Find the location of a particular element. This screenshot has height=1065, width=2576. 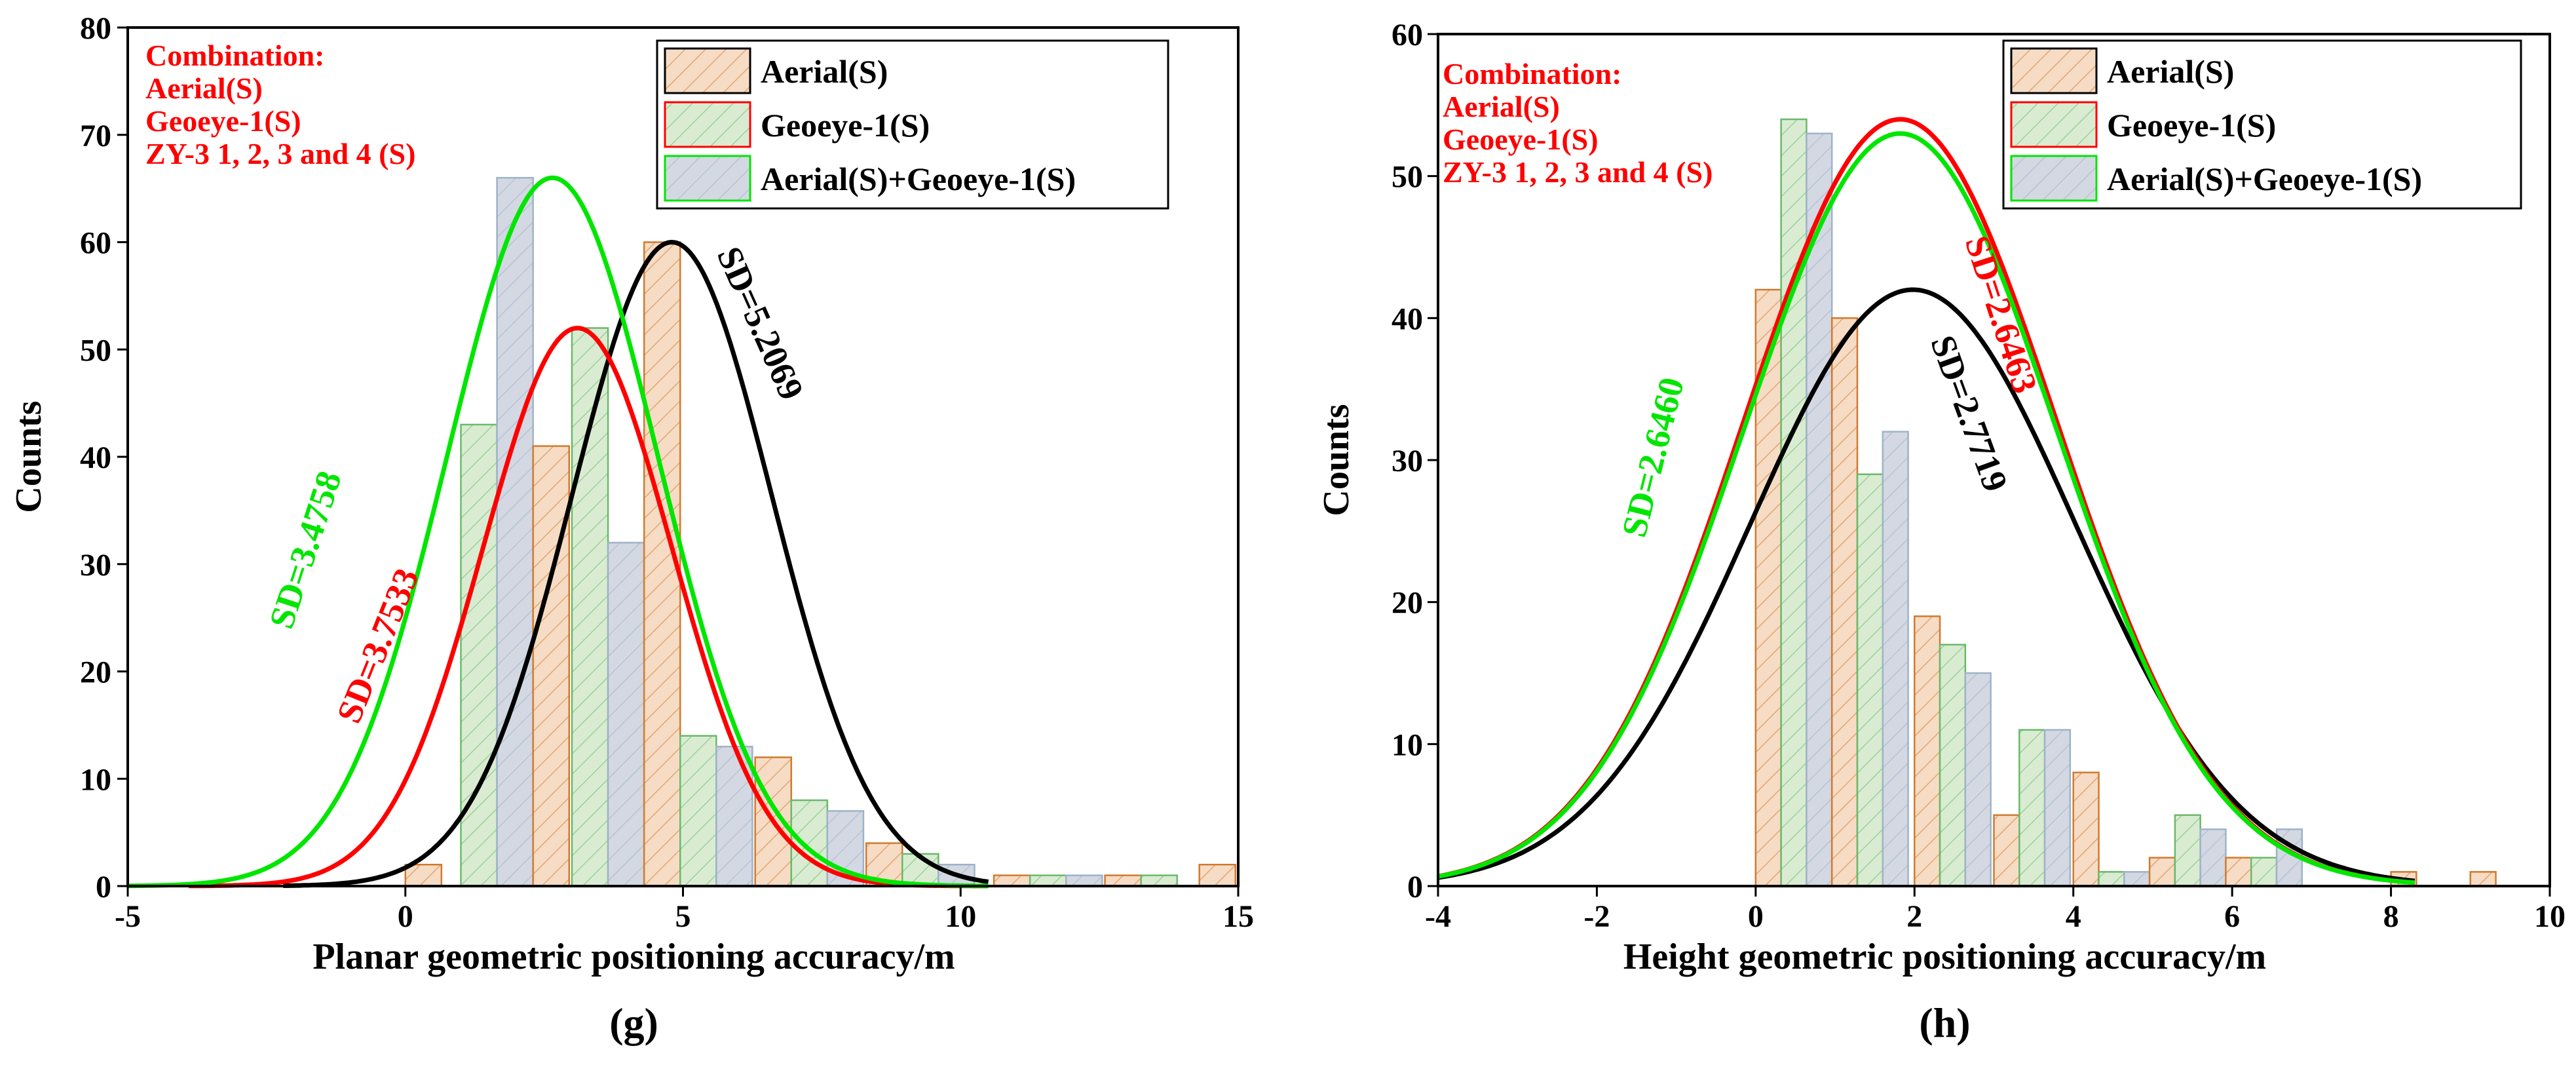

x-tick-label: -2 is located at coordinates (1596, 916).